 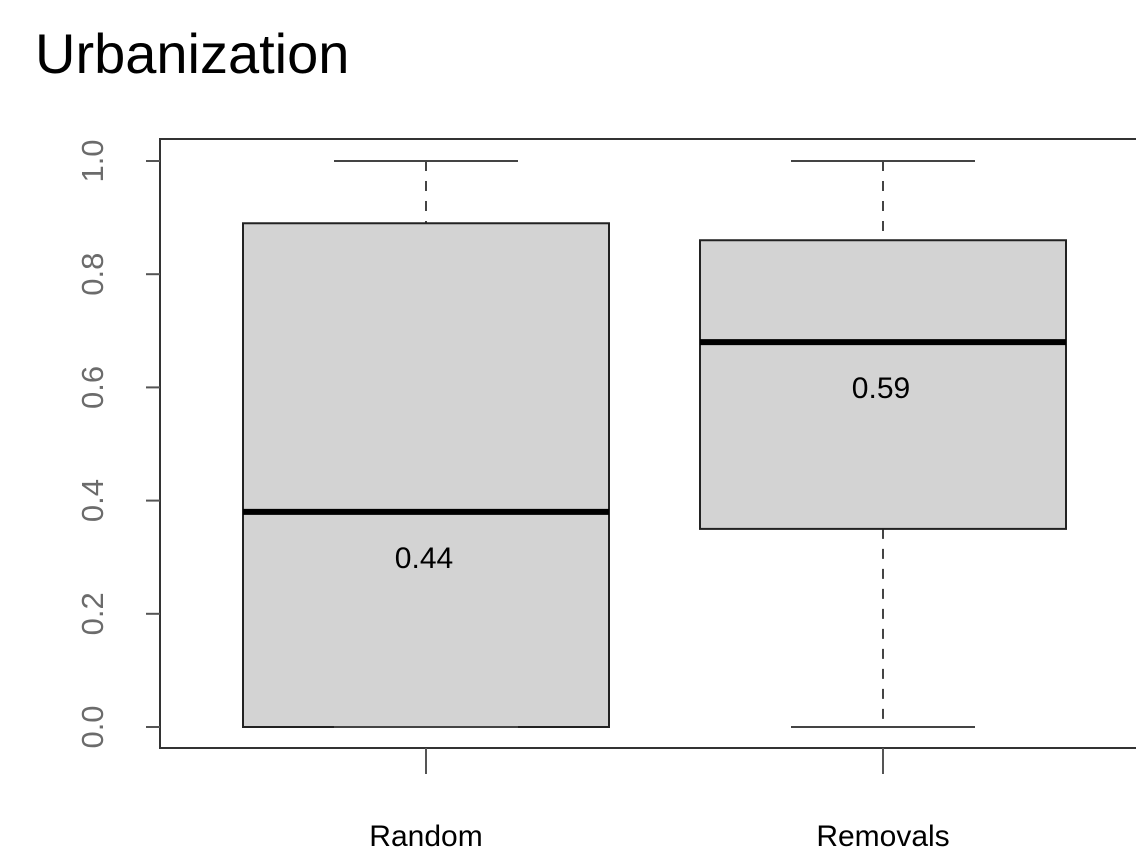 I want to click on y-tick-label: 0.8, so click(x=92, y=274).